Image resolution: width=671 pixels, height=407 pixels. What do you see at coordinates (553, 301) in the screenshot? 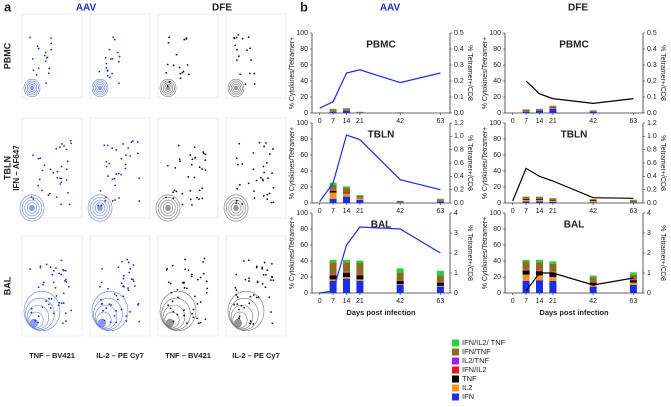
I see `x-tick-label: 21` at bounding box center [553, 301].